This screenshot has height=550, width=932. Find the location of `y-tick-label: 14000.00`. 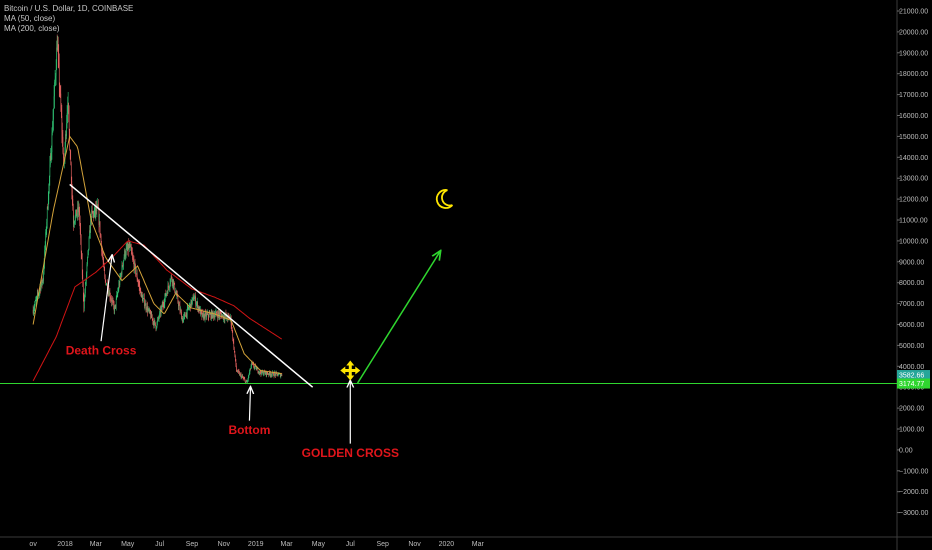

y-tick-label: 14000.00 is located at coordinates (913, 158).